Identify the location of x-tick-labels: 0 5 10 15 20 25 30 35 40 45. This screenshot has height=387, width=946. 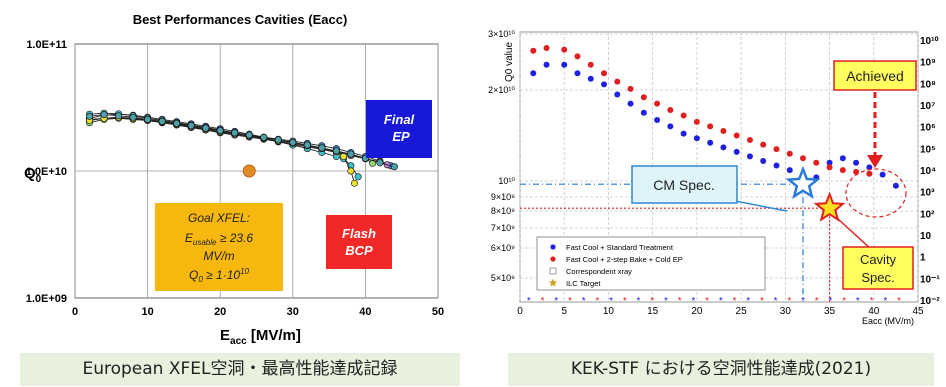
(720, 311).